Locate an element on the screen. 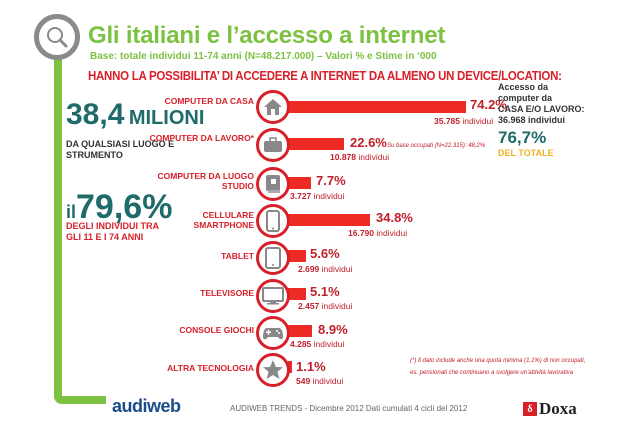  bar-altra is located at coordinates (290, 367).